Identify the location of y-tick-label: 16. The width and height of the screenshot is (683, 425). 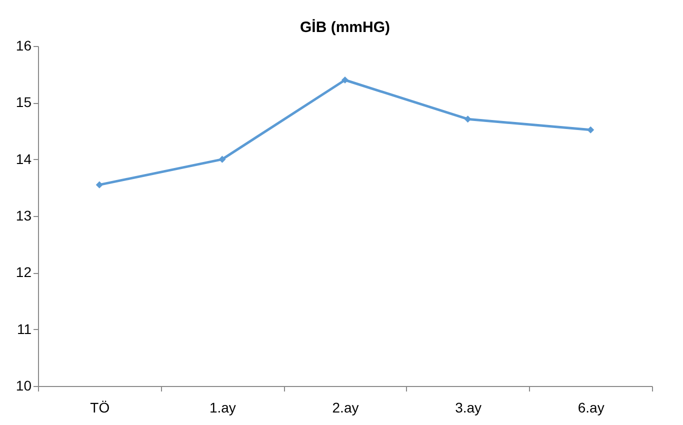
(24, 46).